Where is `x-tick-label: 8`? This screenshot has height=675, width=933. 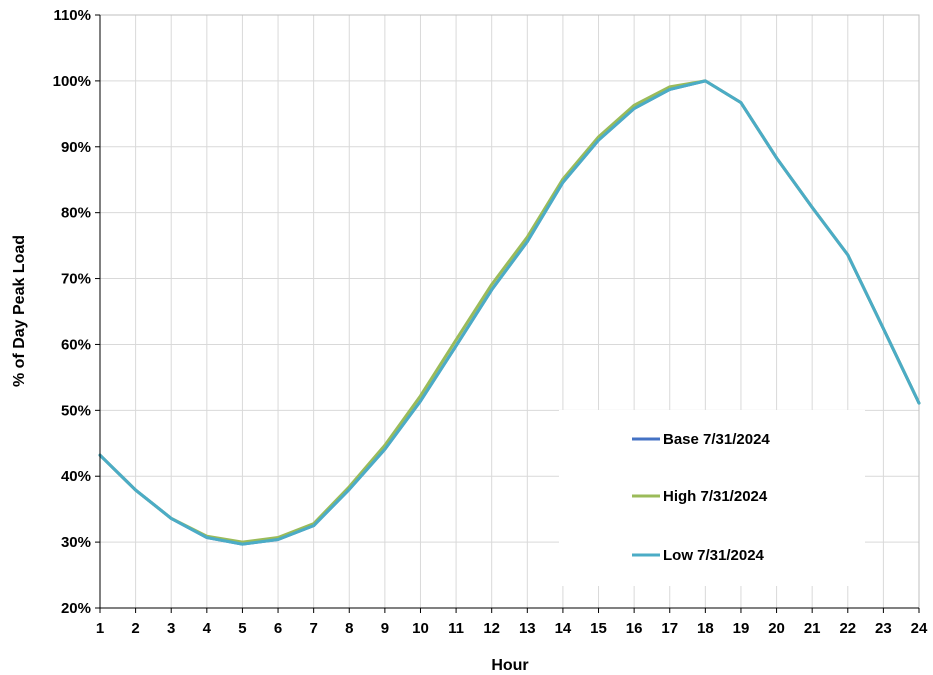
x-tick-label: 8 is located at coordinates (349, 628).